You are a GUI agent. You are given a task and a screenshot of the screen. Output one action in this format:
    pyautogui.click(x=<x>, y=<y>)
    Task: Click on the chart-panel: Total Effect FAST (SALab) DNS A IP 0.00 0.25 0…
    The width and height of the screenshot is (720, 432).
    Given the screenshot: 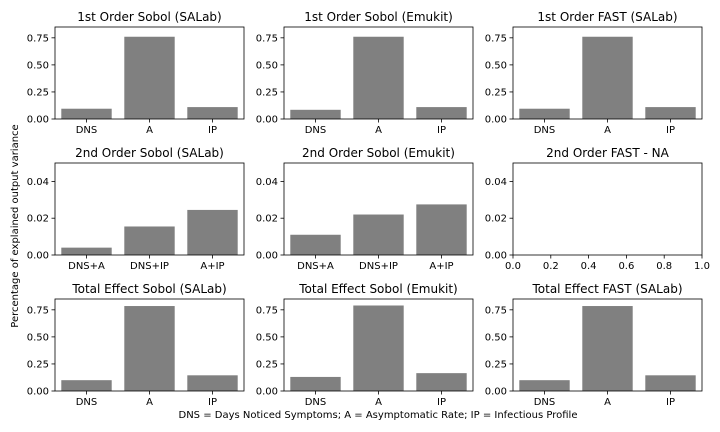 What is the action you would take?
    pyautogui.click(x=594, y=345)
    